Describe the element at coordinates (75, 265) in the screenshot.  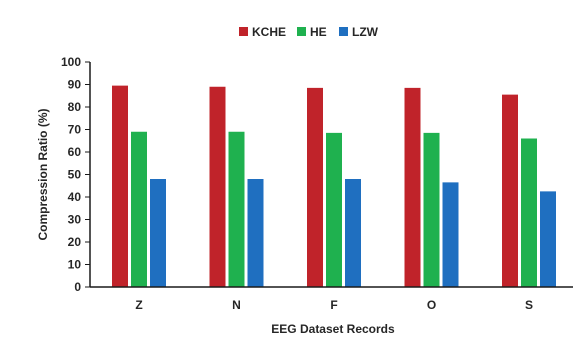
I see `y-tick-label: 10` at that location.